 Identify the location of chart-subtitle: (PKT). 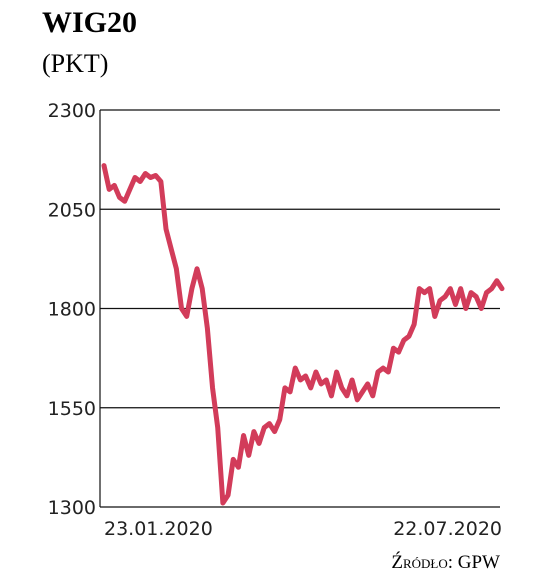
(75, 63).